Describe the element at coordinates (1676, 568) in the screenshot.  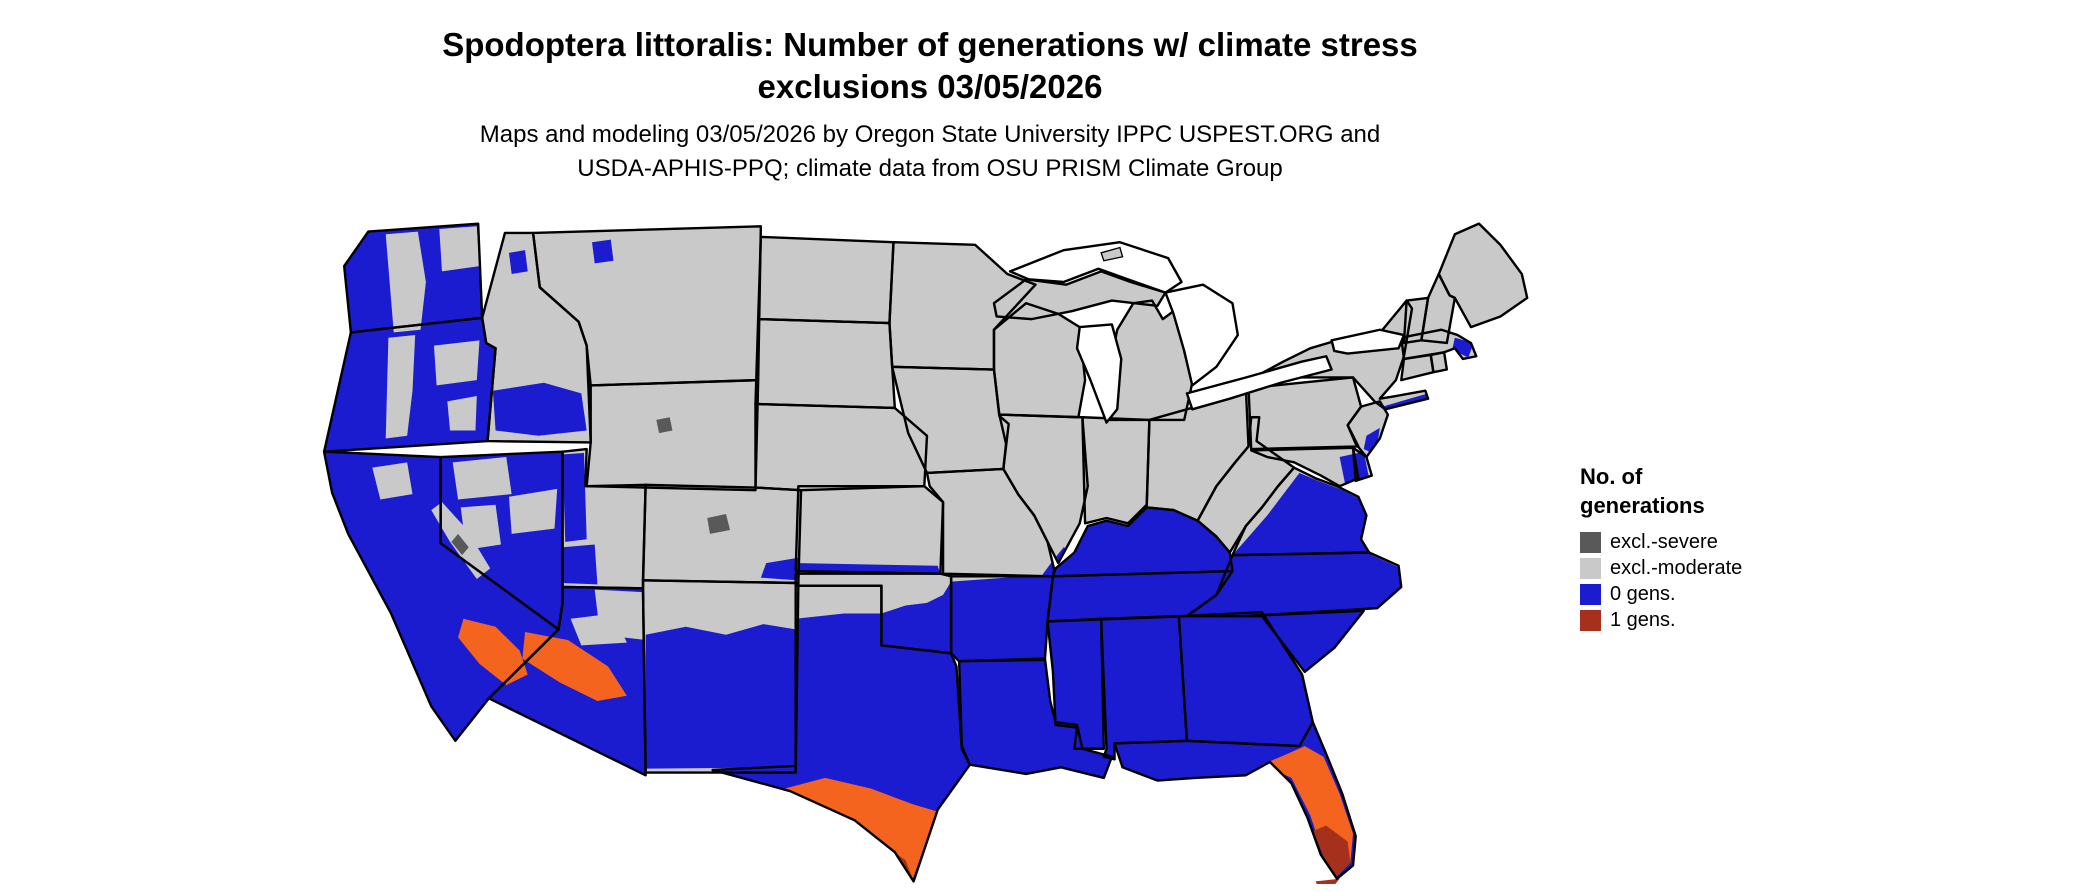
I see `legend-label-excl-moderate: excl.-moderate` at that location.